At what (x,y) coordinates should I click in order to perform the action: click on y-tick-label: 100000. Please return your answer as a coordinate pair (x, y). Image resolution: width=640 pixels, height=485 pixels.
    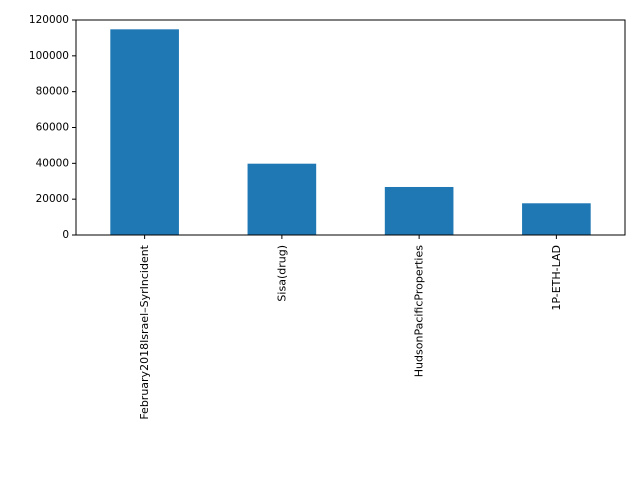
    Looking at the image, I should click on (49, 56).